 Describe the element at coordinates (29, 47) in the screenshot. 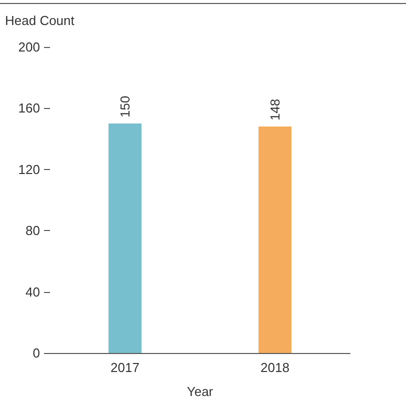

I see `y-tick-label: 200` at that location.